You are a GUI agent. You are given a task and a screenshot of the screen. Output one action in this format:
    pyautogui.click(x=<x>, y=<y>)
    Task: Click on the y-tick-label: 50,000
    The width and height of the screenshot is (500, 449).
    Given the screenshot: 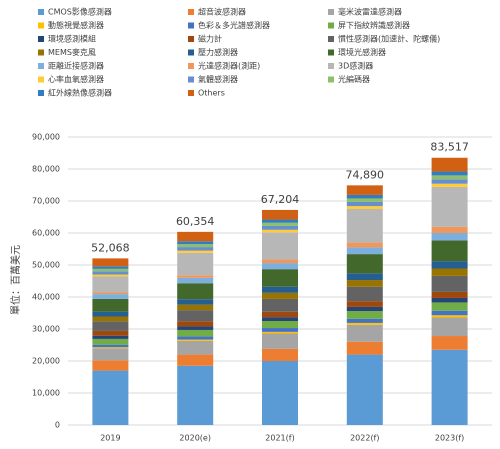 What is the action you would take?
    pyautogui.click(x=46, y=265)
    